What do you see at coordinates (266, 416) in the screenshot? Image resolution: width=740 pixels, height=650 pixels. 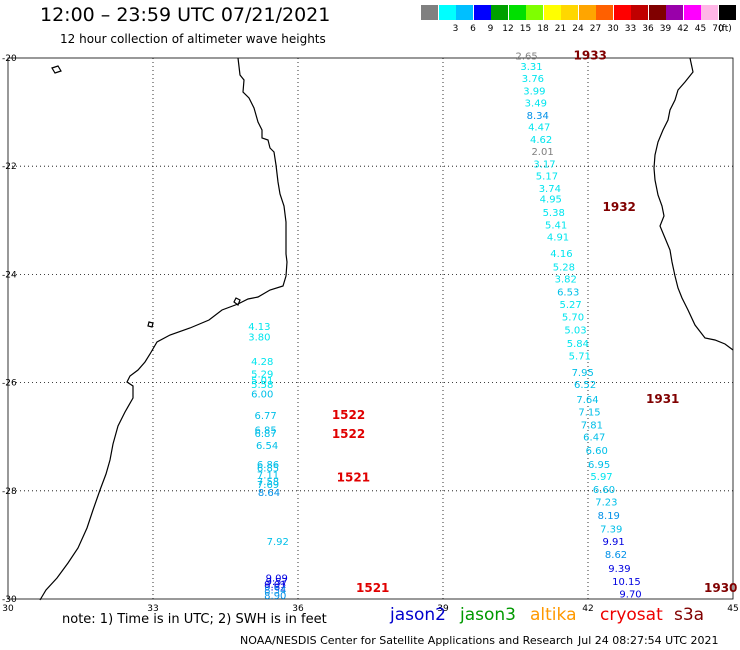 I see `wave-height-value: 6.77` at bounding box center [266, 416].